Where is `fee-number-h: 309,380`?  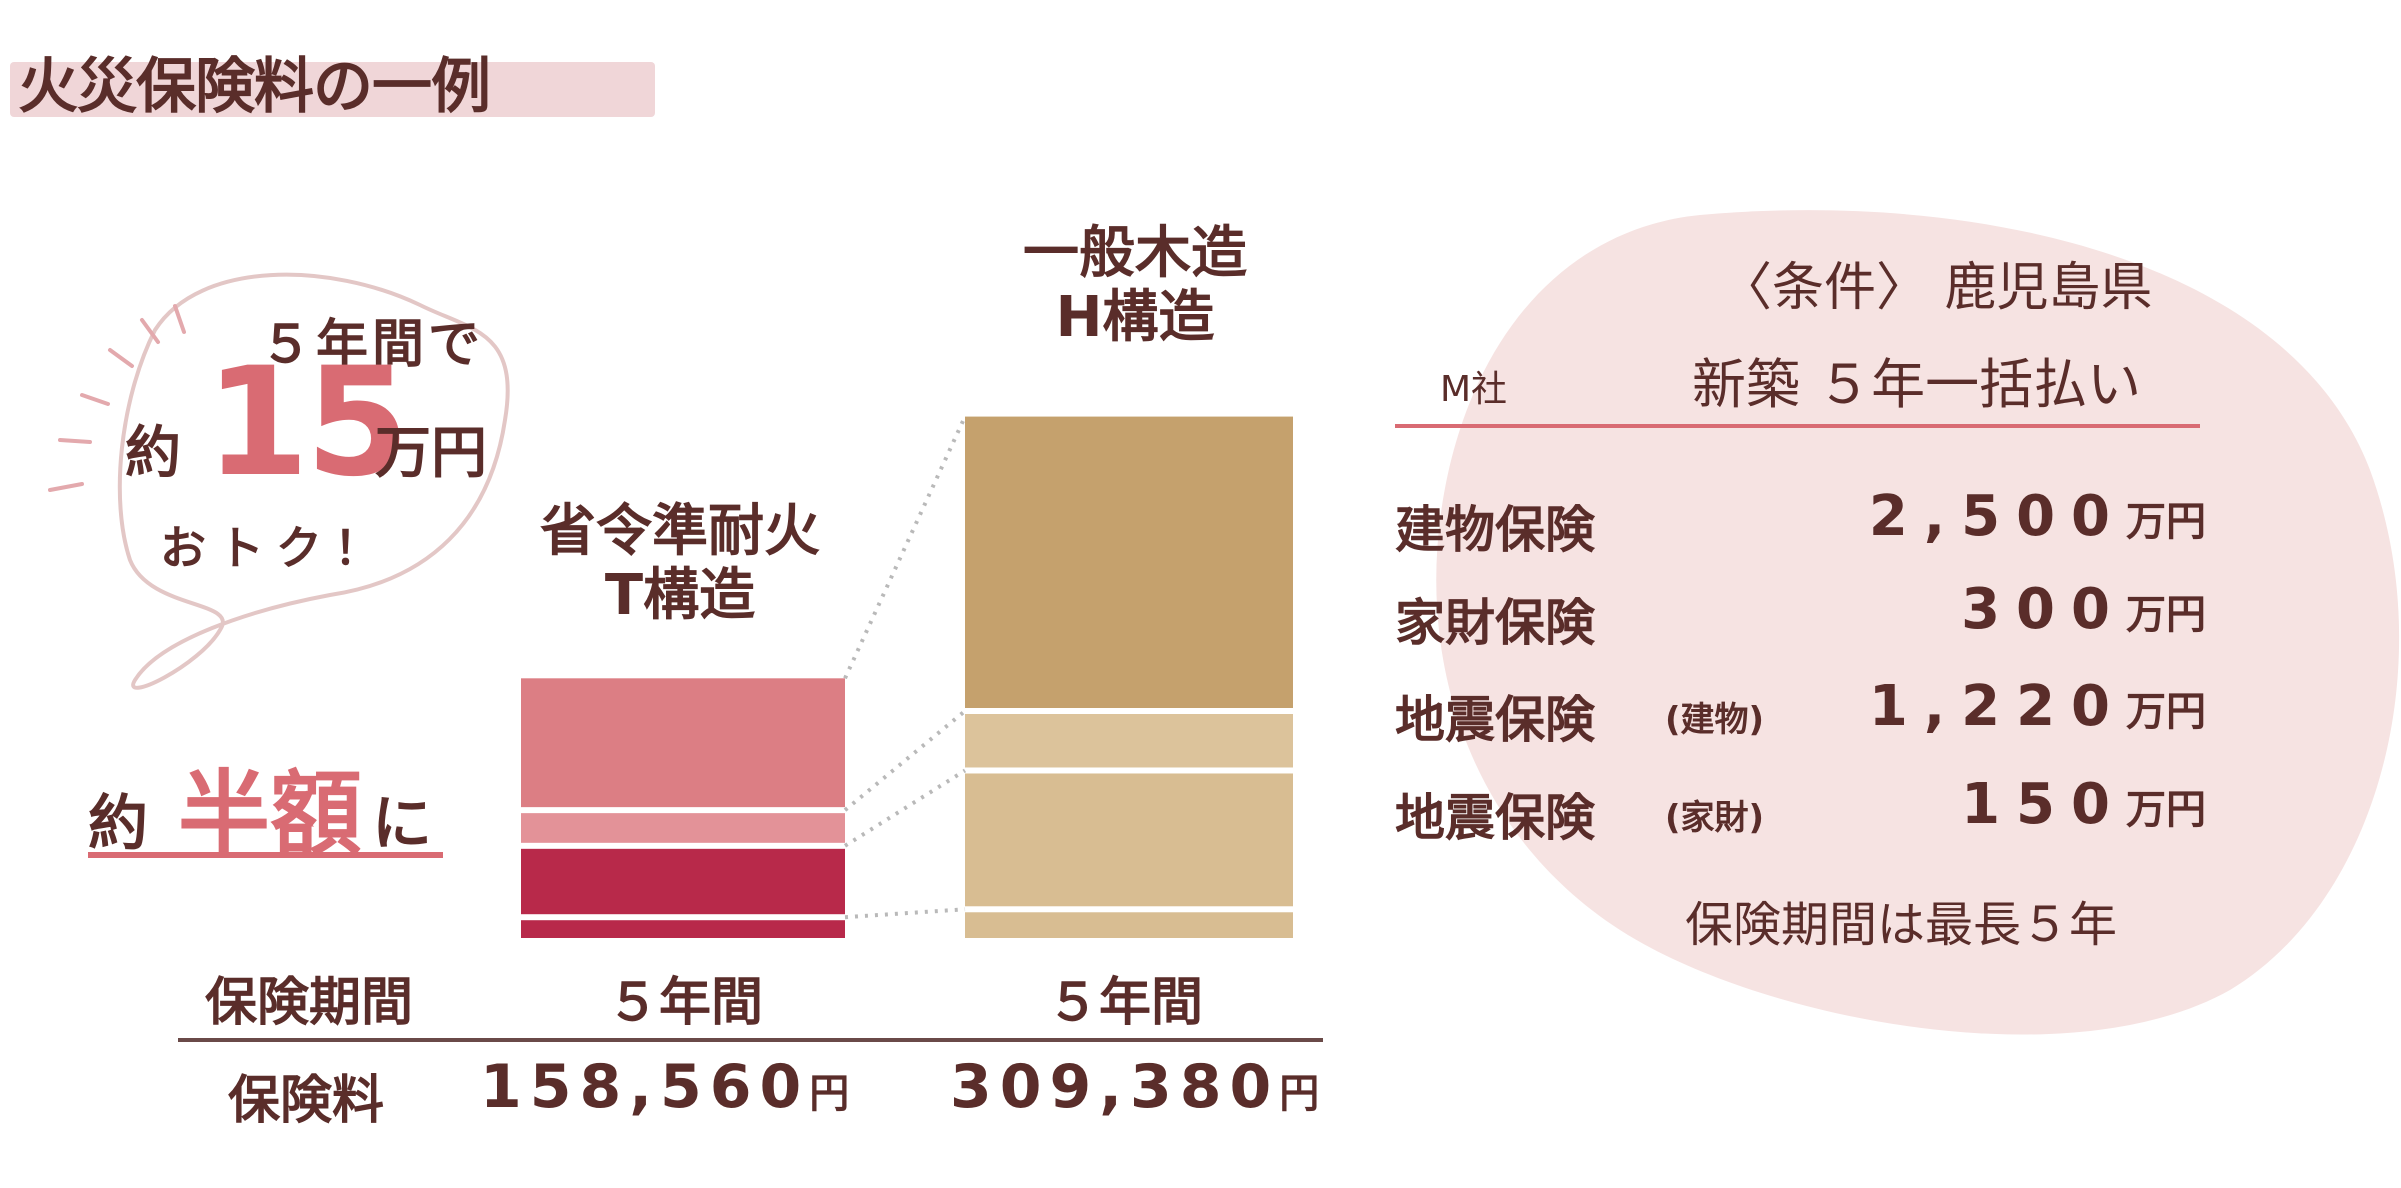 fee-number-h: 309,380 is located at coordinates (1115, 1087).